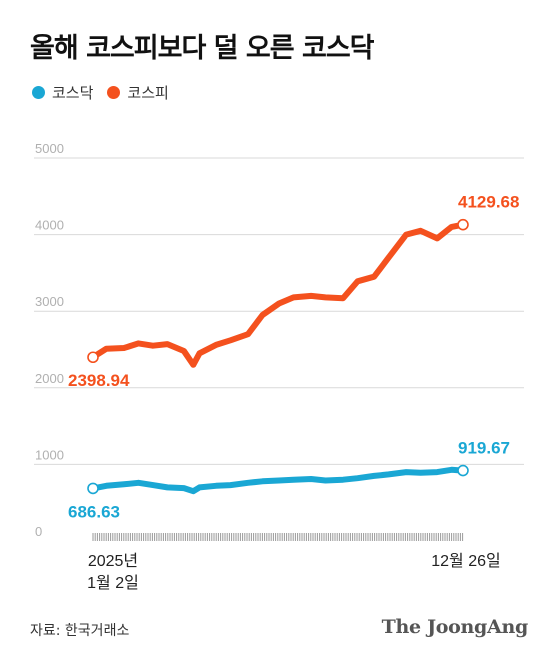 This screenshot has height=660, width=560. Describe the element at coordinates (73, 93) in the screenshot. I see `legend-label-kosdaq: 코스닥` at that location.